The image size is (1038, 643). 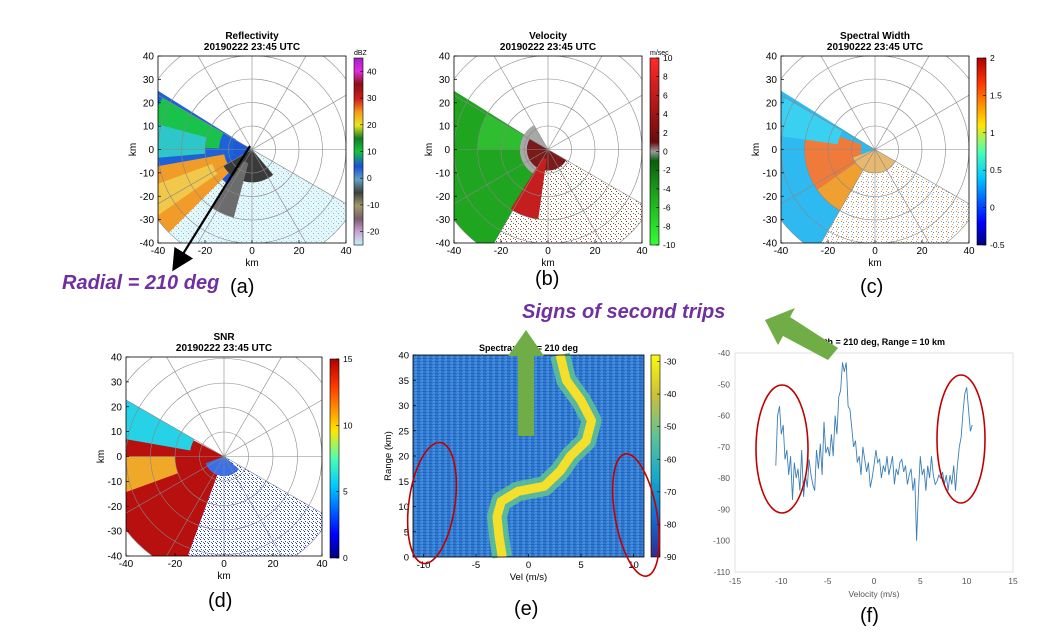 I want to click on radial-arrow, so click(x=211, y=208).